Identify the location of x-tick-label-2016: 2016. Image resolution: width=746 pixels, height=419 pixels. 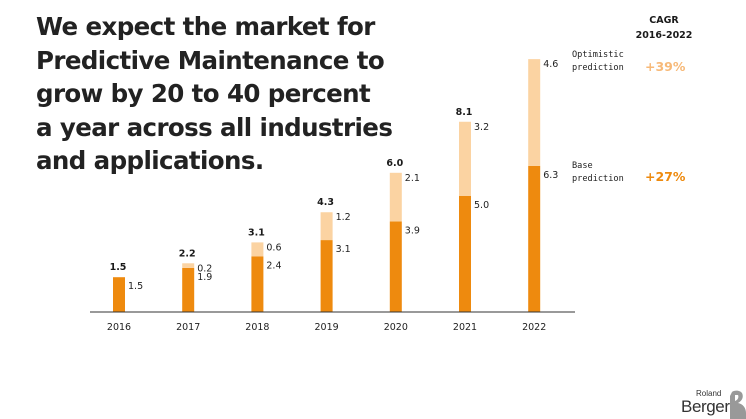
(119, 327).